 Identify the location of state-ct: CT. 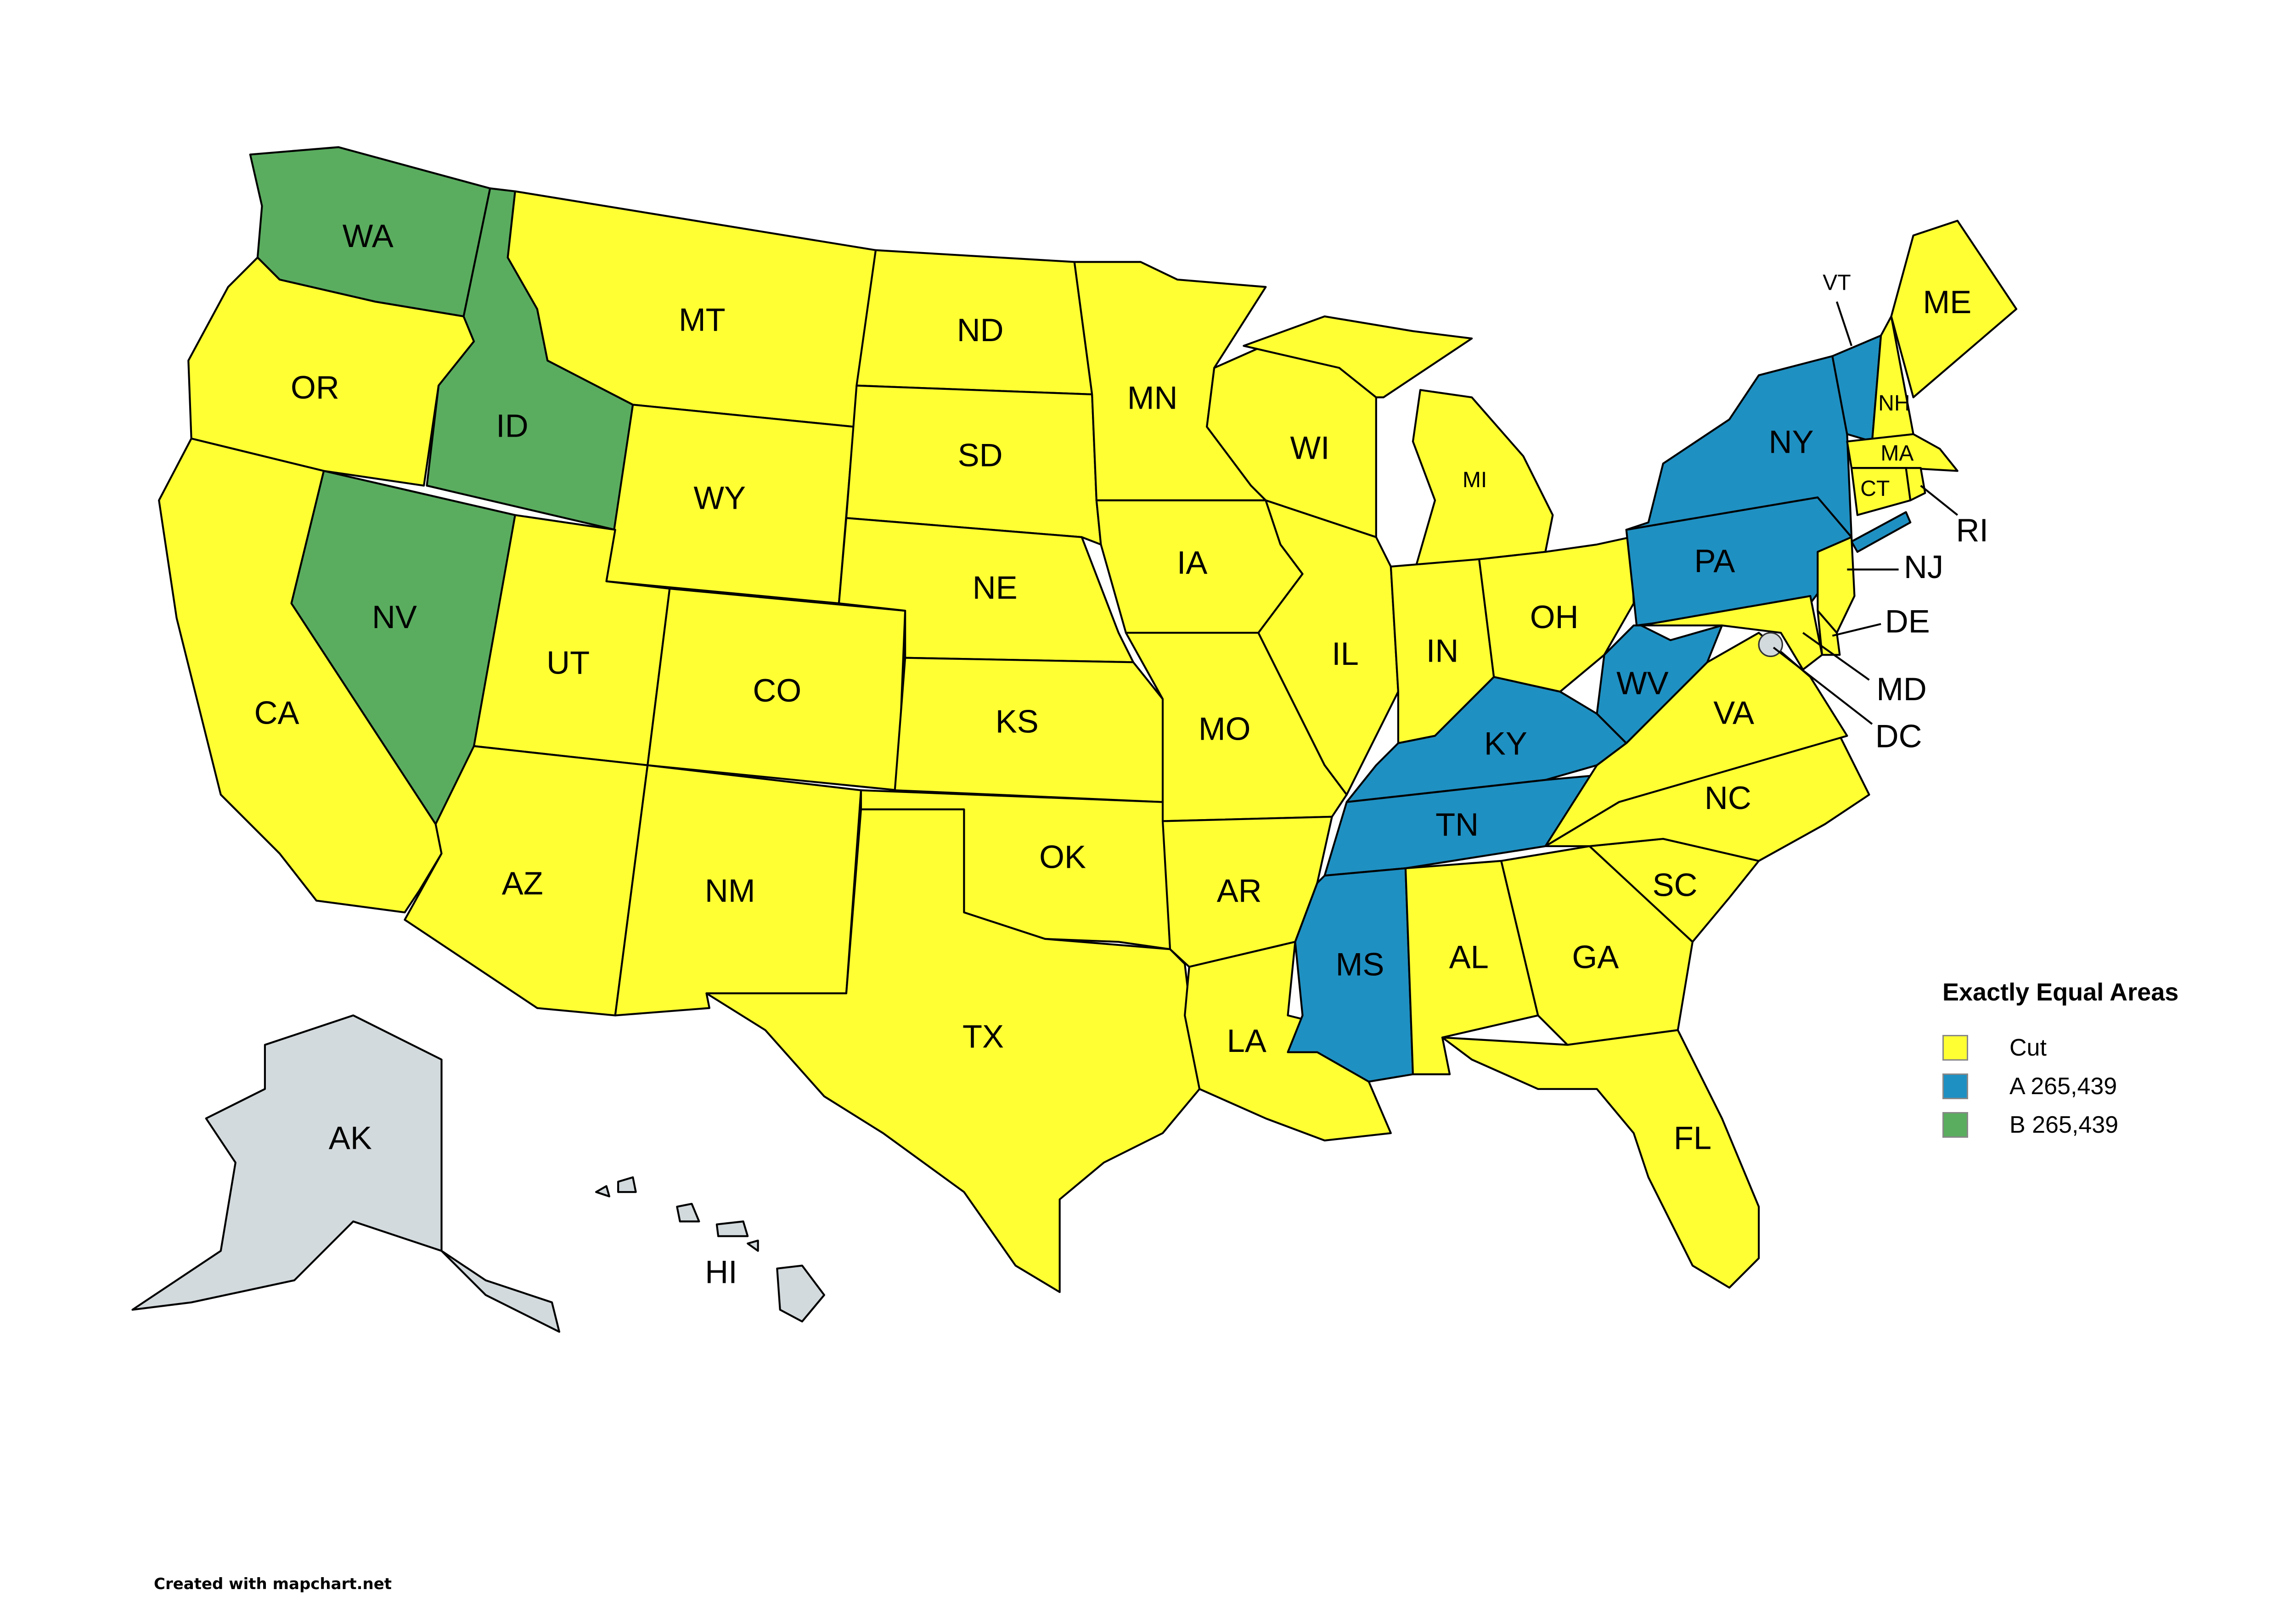
(1881, 491).